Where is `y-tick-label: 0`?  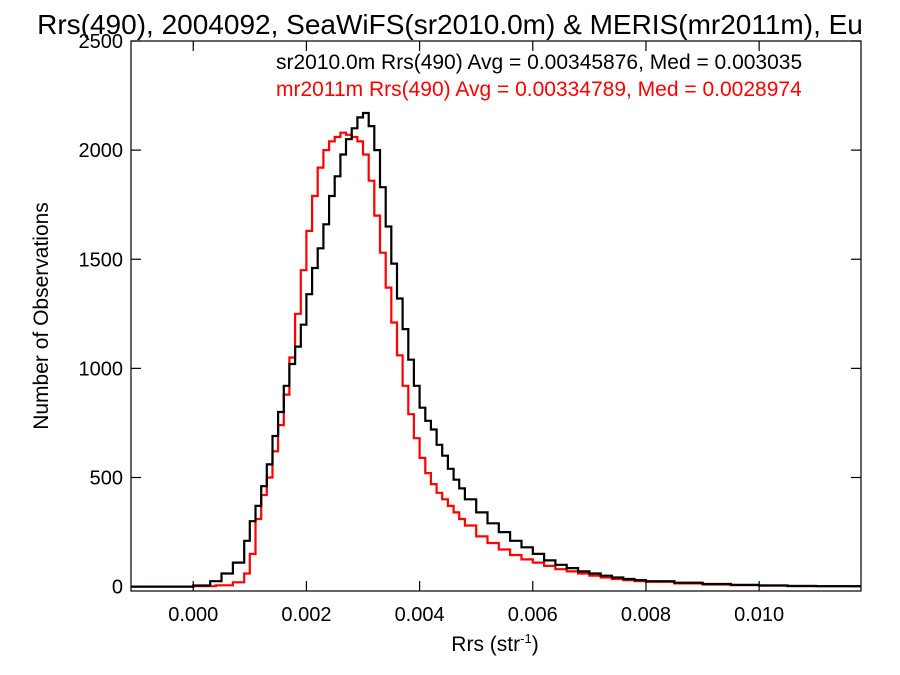 y-tick-label: 0 is located at coordinates (117, 588).